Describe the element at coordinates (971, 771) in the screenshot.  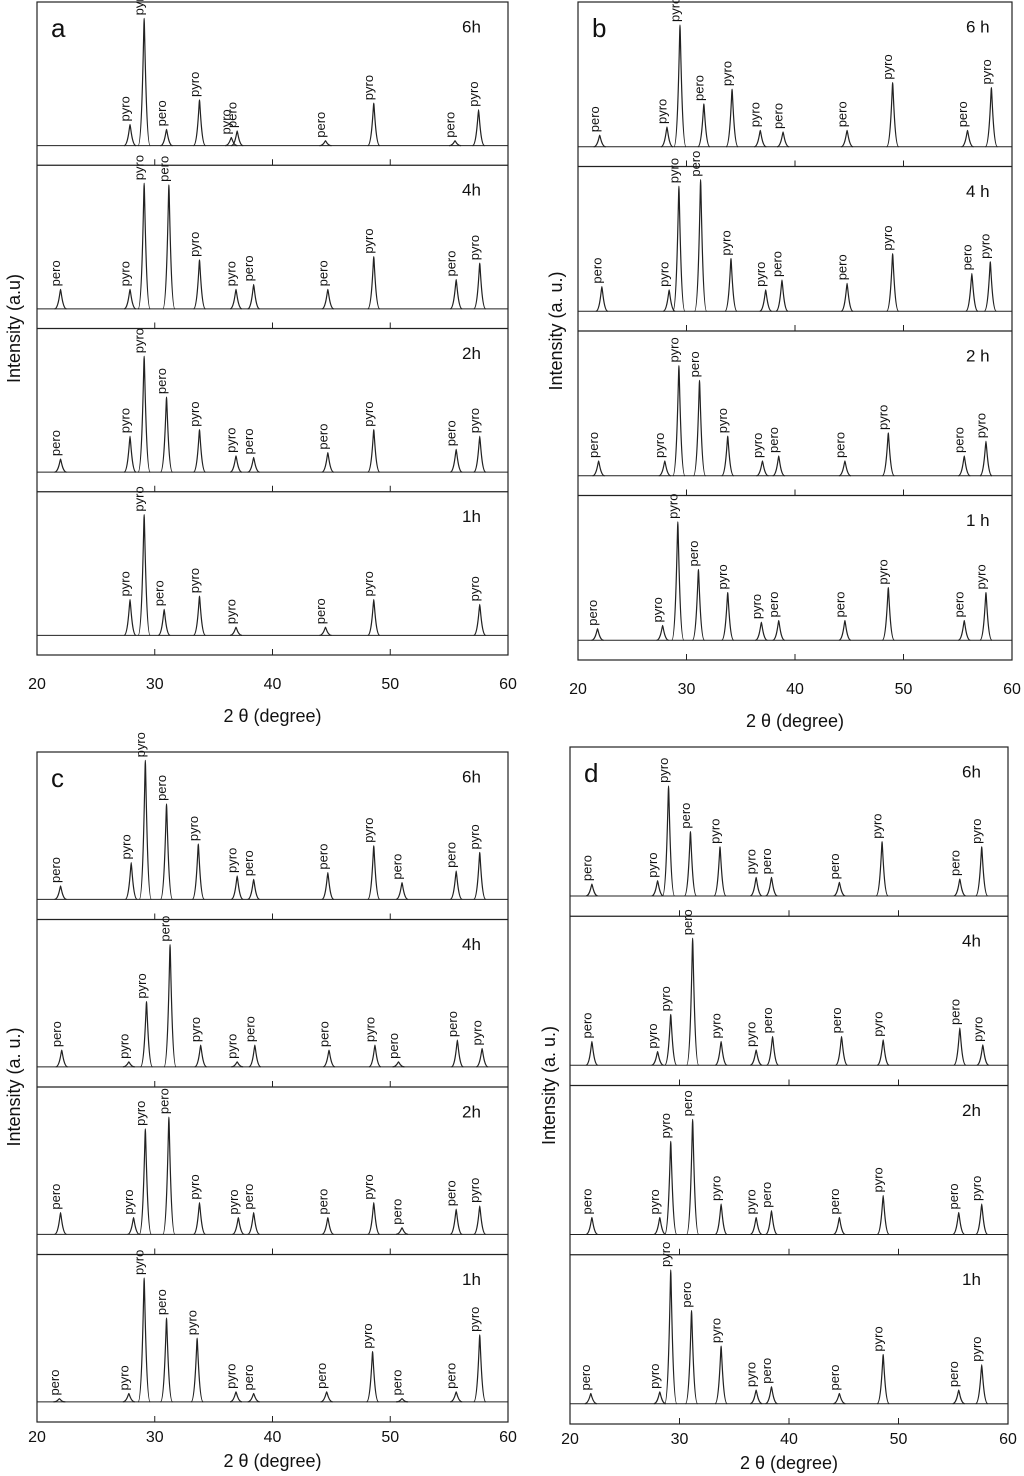
I see `time-label: 6h` at that location.